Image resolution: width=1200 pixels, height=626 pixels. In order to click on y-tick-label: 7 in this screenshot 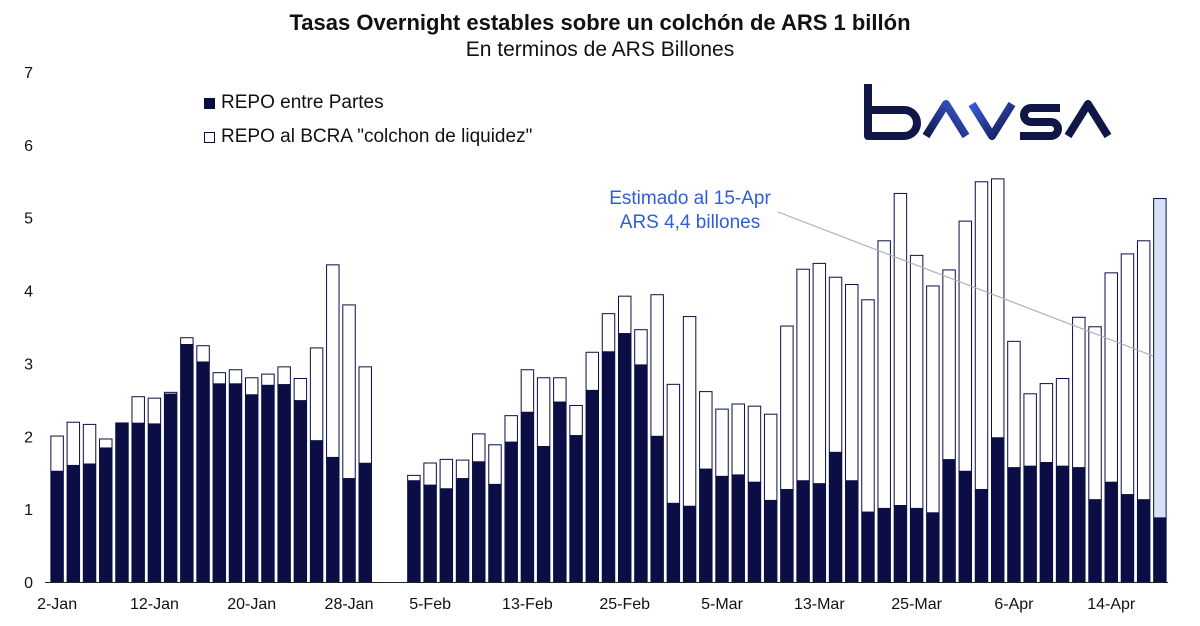, I will do `click(28, 73)`.